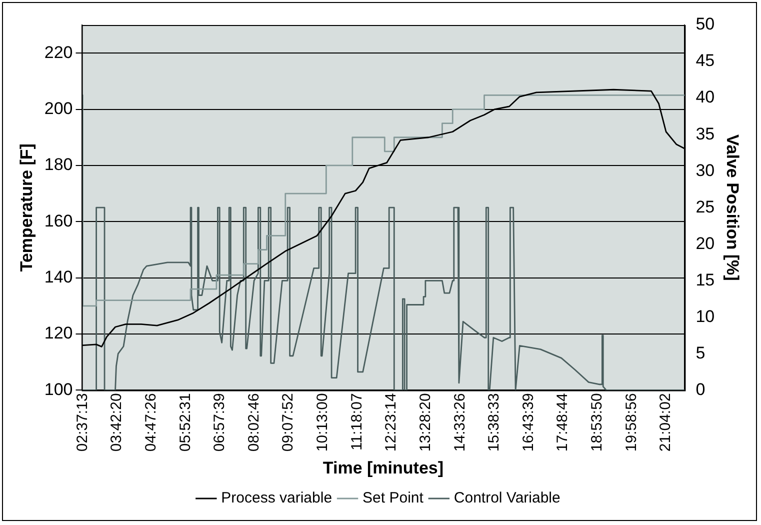  What do you see at coordinates (58, 52) in the screenshot?
I see `y-tick-label: 220` at bounding box center [58, 52].